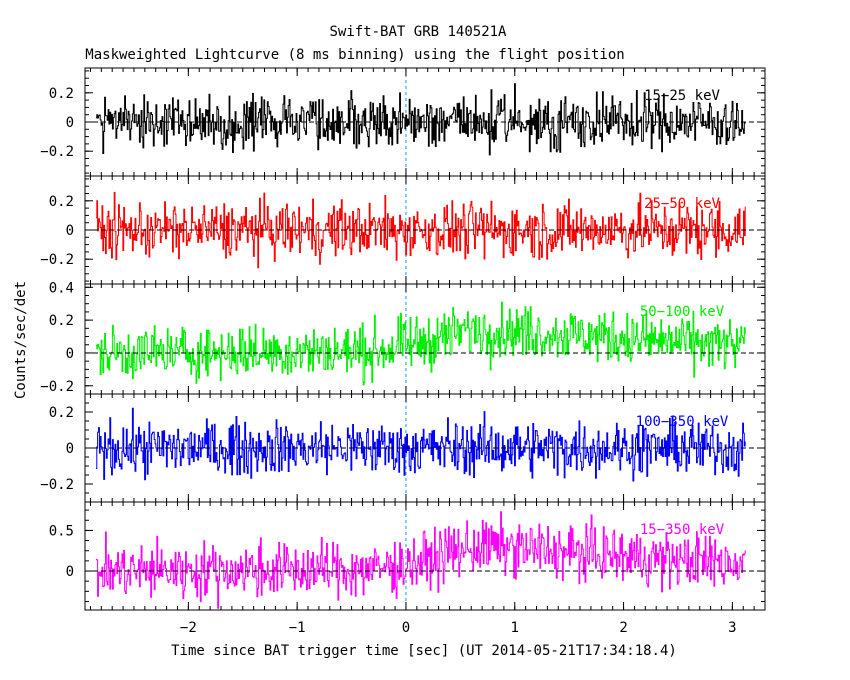  I want to click on y-tick-label: 0.4, so click(61, 288).